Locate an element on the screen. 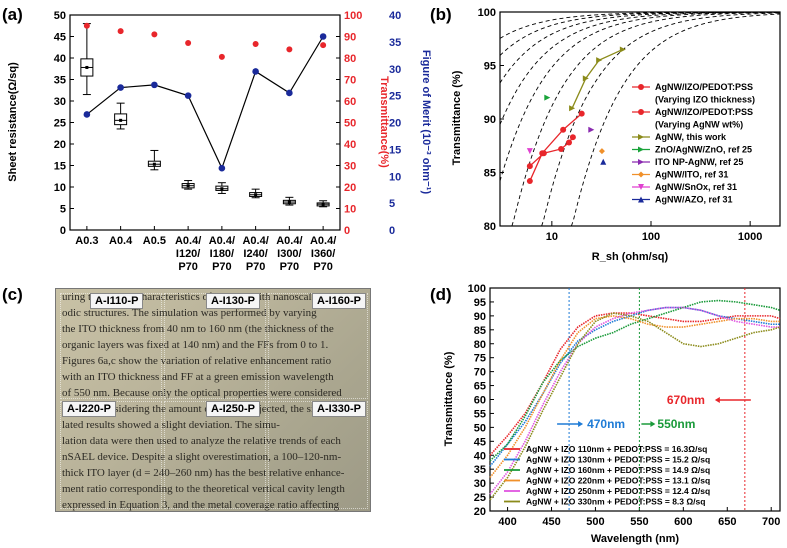 This screenshot has height=548, width=787. chart-d-legend-label: AgNW + IZO 130nm + PEDOT:PSS = 15.2 Ω/sq is located at coordinates (618, 460).